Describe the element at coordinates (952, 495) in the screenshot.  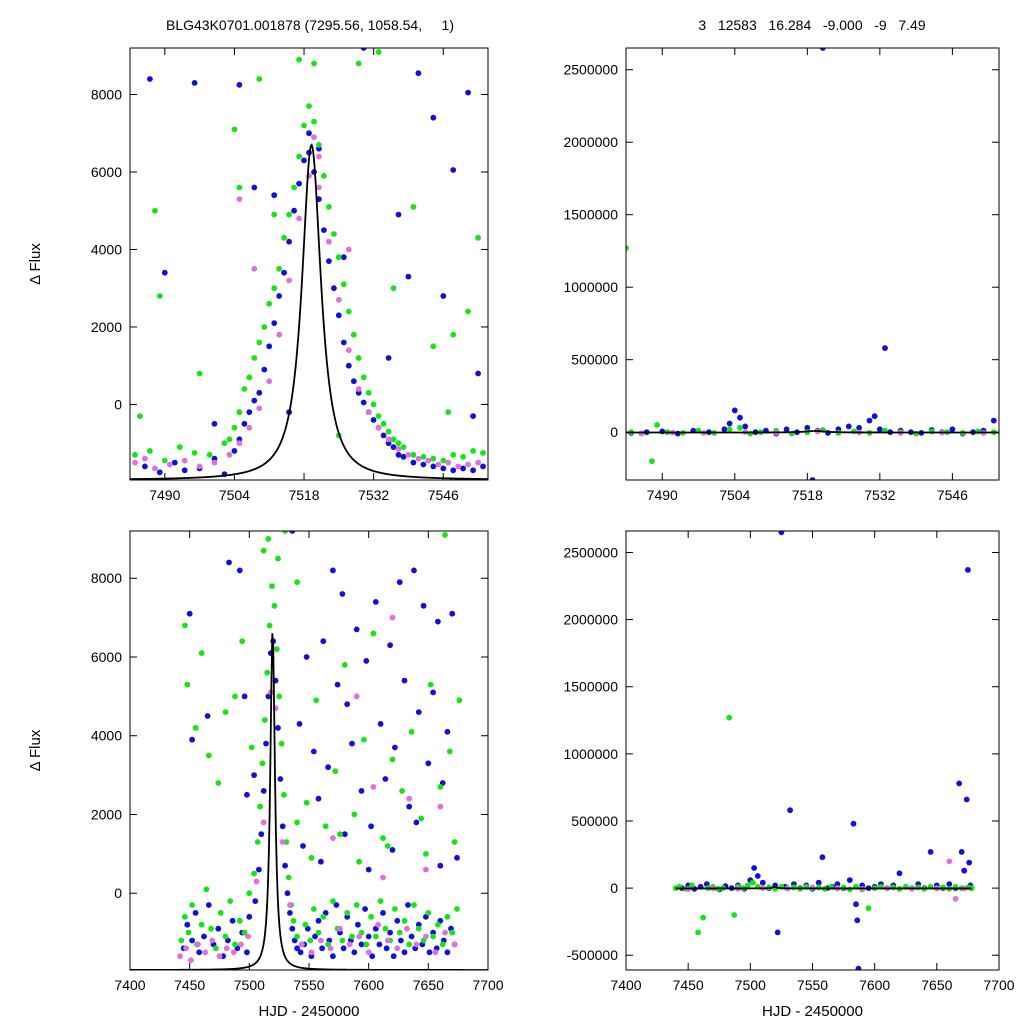
I see `x-tick-label: 7546` at that location.